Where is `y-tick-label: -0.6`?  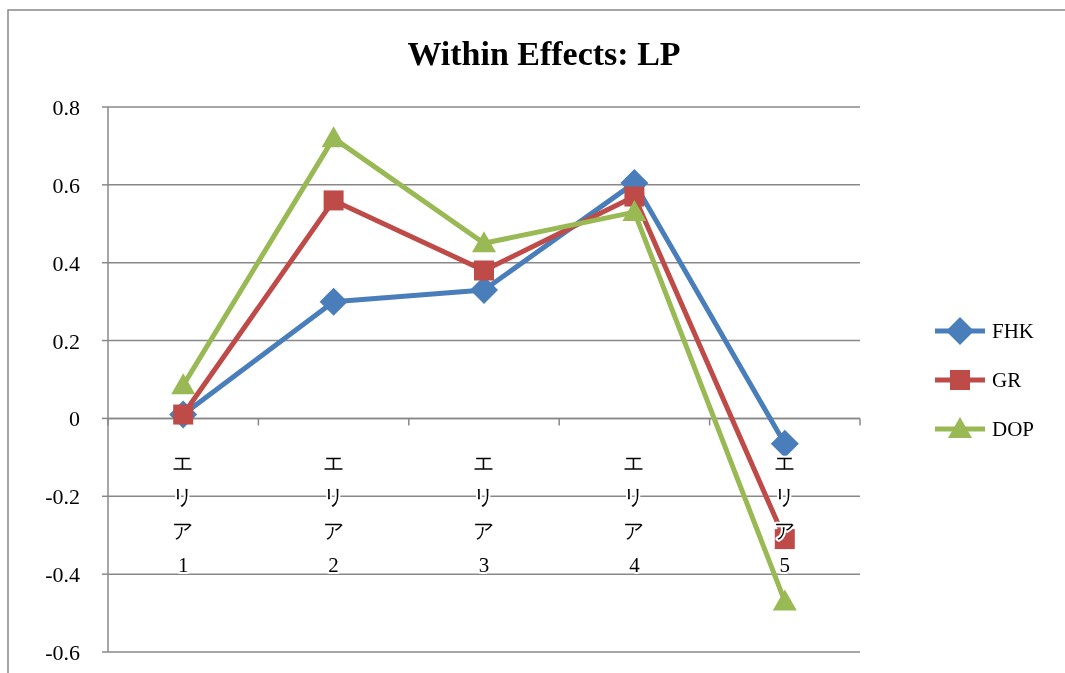
y-tick-label: -0.6 is located at coordinates (62, 652).